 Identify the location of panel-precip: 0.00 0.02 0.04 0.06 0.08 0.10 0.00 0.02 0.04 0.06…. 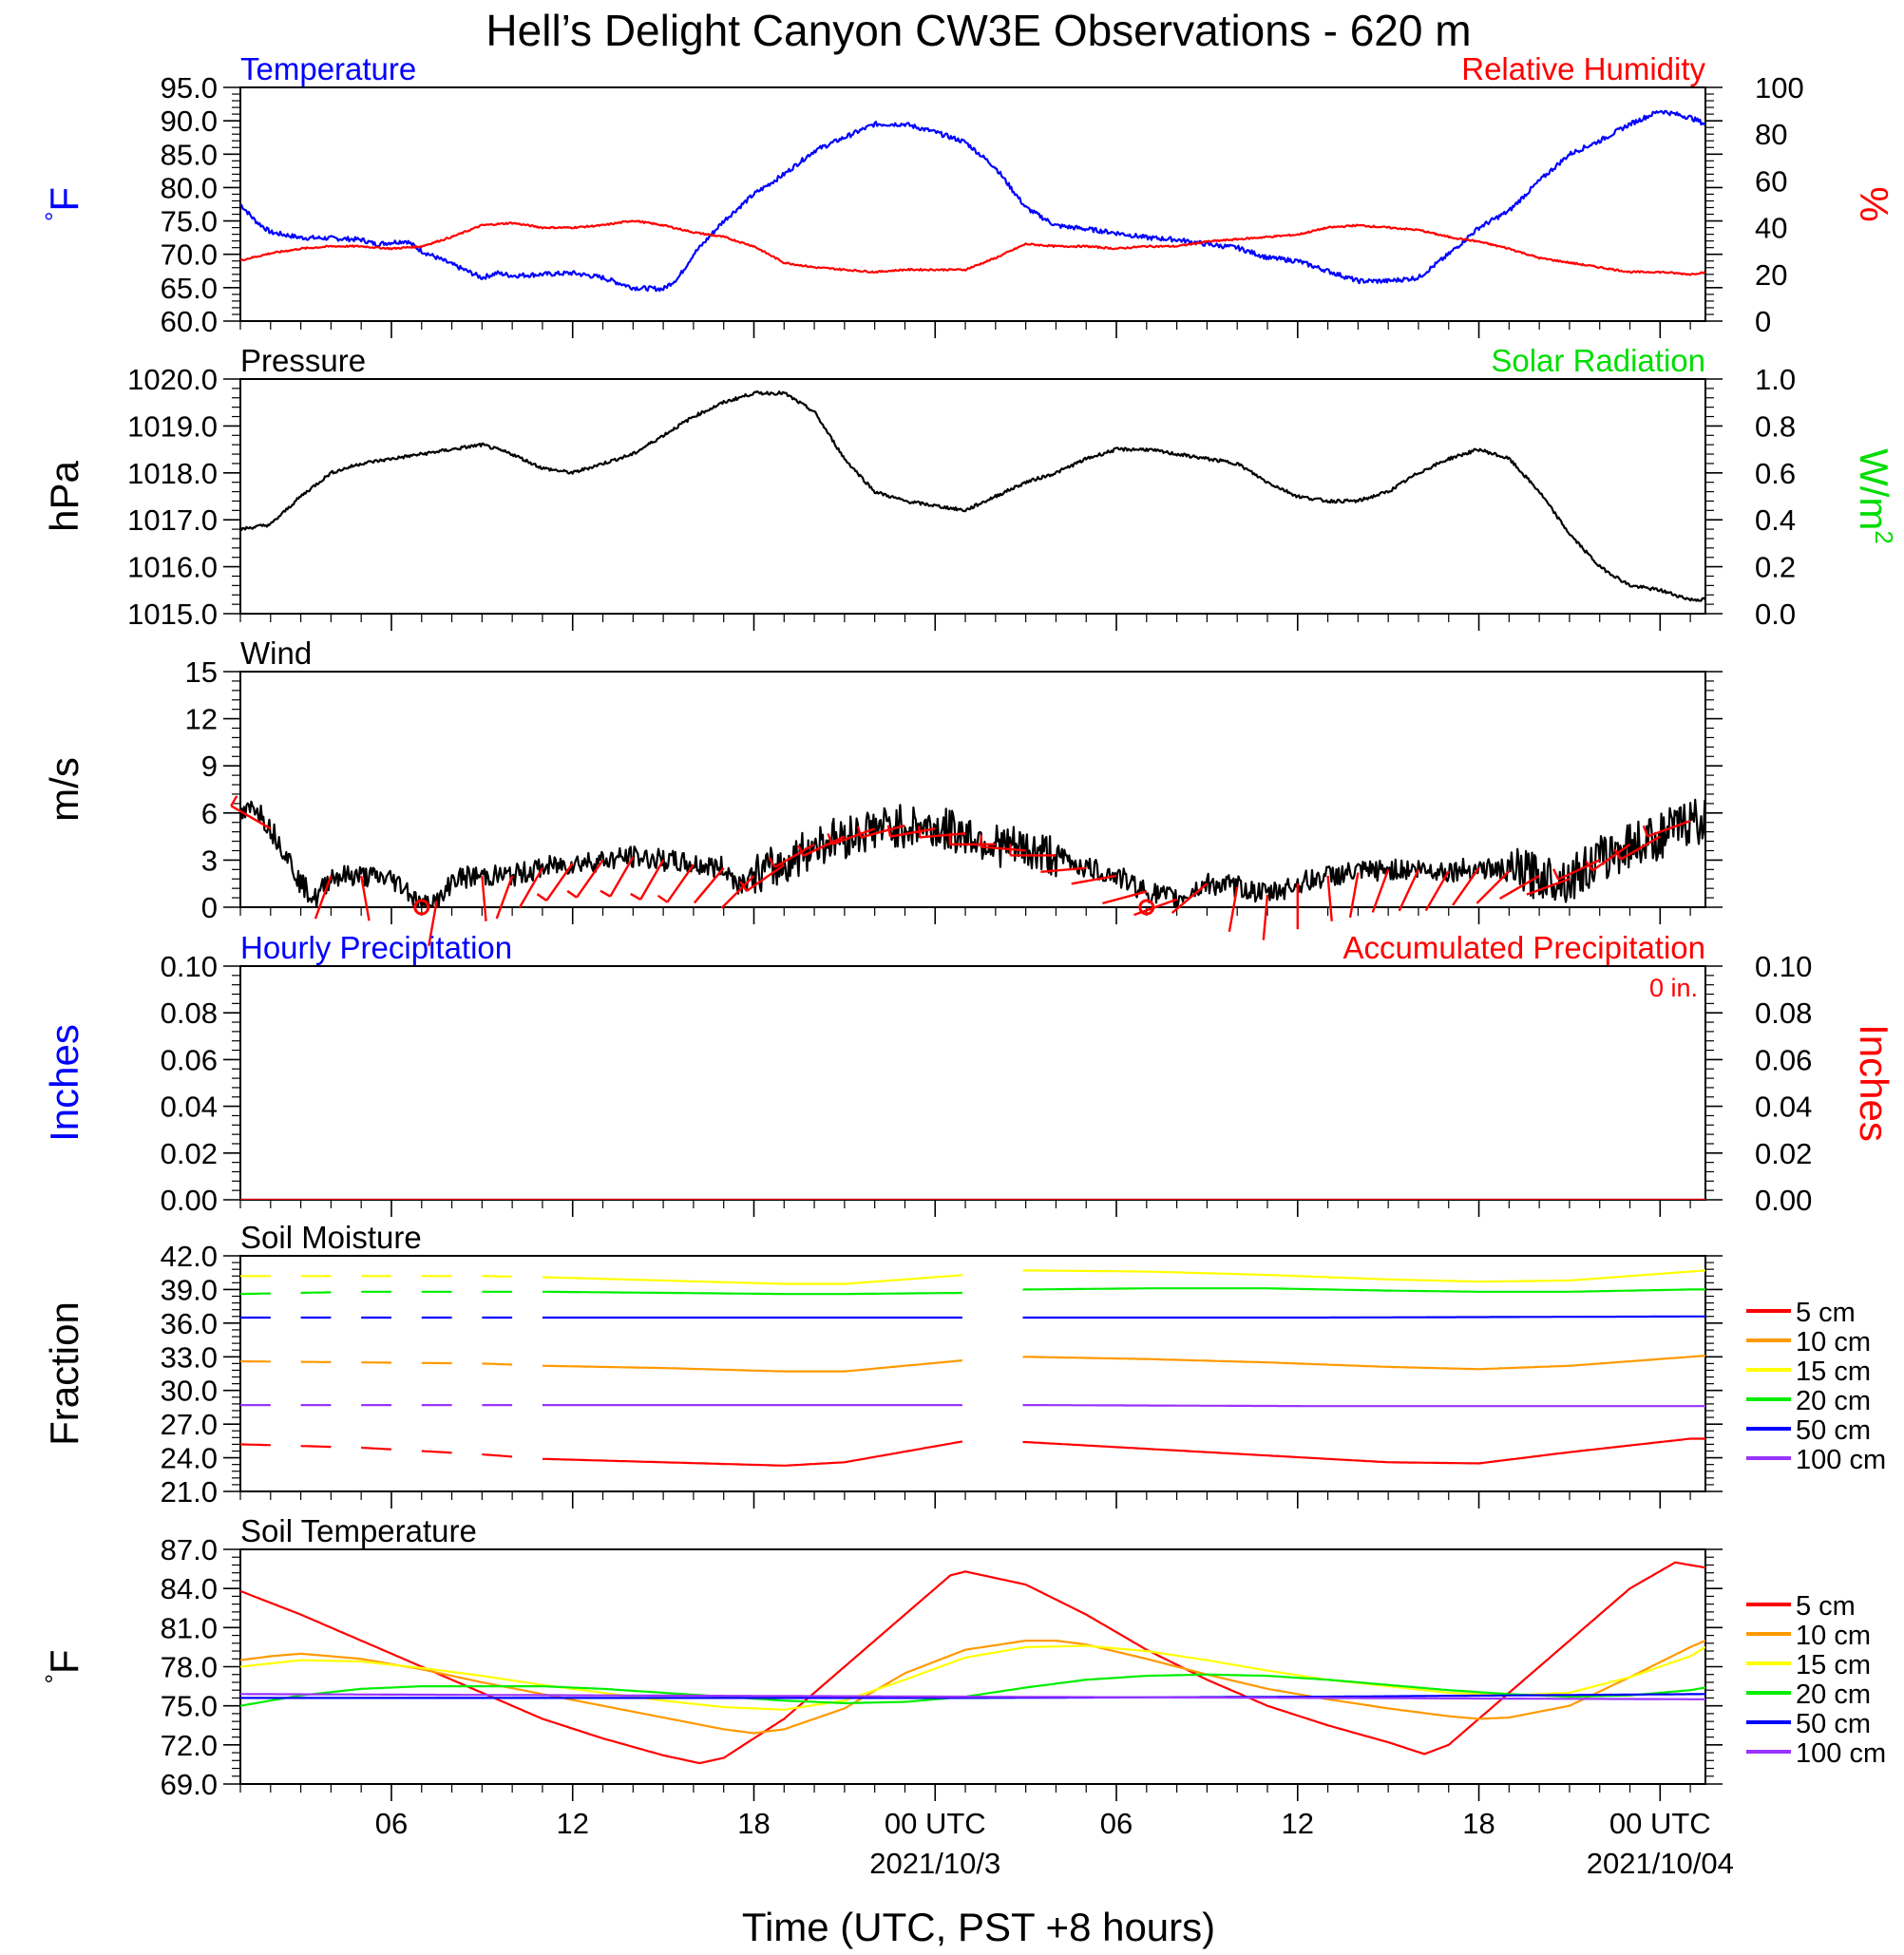
(969, 1073).